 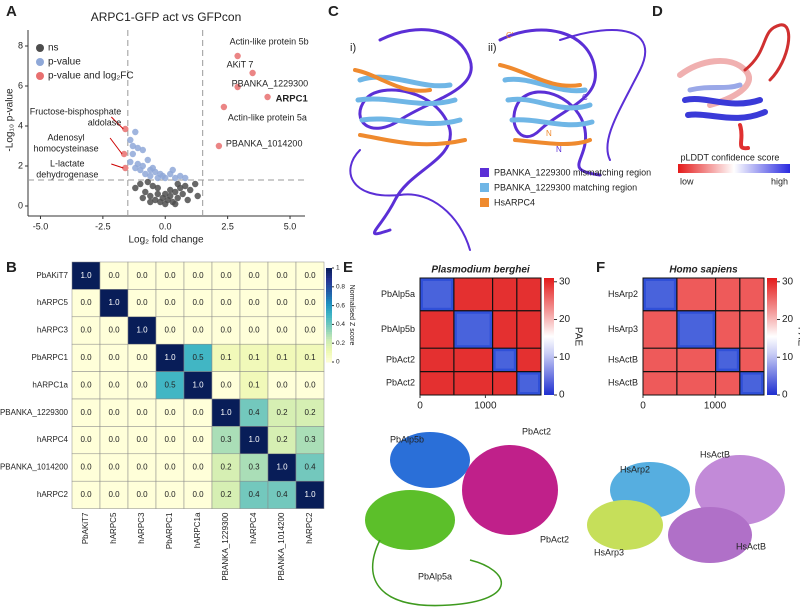 What do you see at coordinates (480, 270) in the screenshot?
I see `chart-title: Plasmodium berghei` at bounding box center [480, 270].